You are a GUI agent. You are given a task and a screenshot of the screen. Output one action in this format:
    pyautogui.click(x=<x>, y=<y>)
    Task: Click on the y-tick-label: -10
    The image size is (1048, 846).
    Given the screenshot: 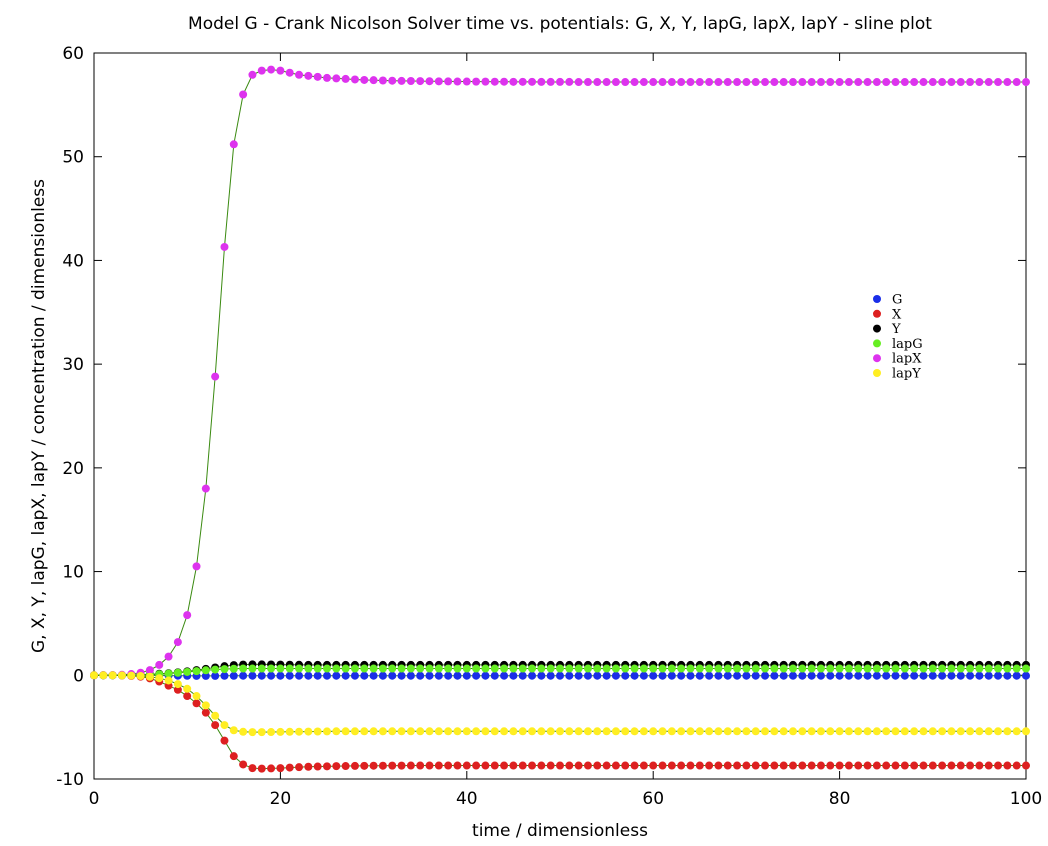 What is the action you would take?
    pyautogui.click(x=70, y=780)
    